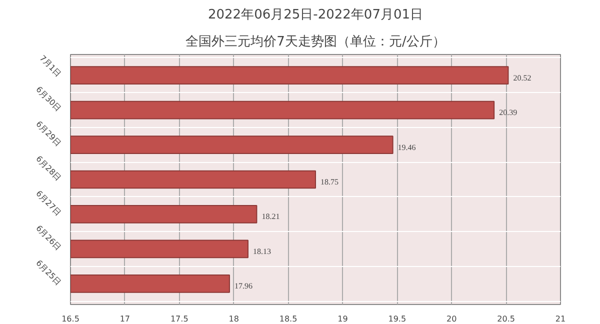  I want to click on x-tick-label: 18, so click(233, 319).